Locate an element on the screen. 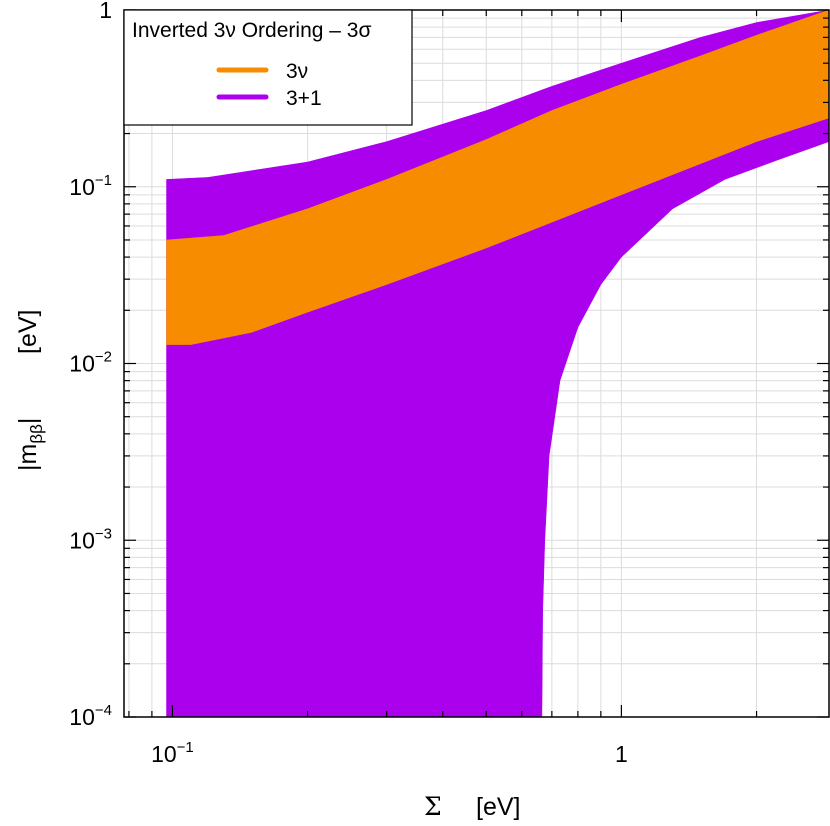 The image size is (830, 826). x-axis-symbol: Σ is located at coordinates (433, 806).